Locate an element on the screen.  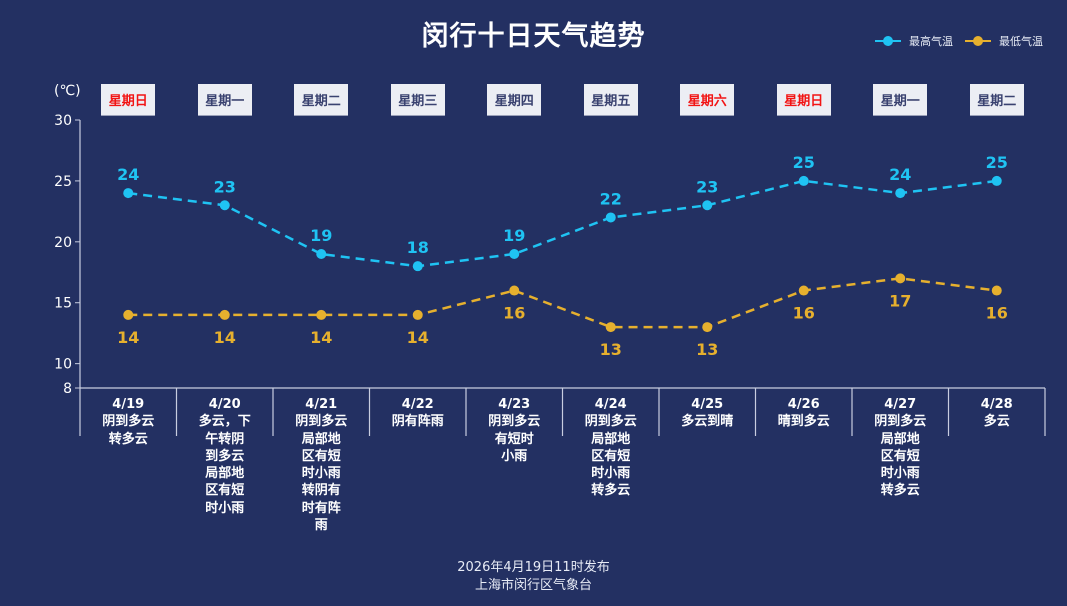
date-label: 4/19 is located at coordinates (128, 404).